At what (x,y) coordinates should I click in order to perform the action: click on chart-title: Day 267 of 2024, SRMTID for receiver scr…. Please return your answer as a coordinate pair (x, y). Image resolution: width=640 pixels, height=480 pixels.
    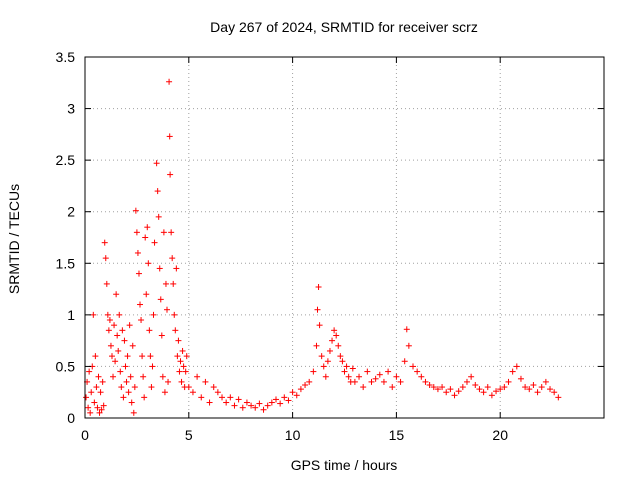
    Looking at the image, I should click on (344, 27).